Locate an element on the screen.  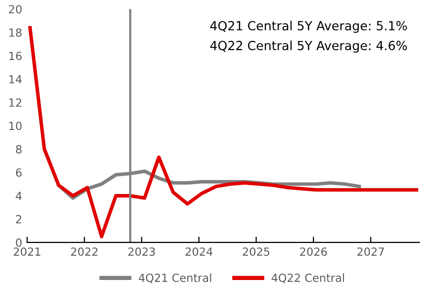
y-tick-label: 0 is located at coordinates (19, 242).